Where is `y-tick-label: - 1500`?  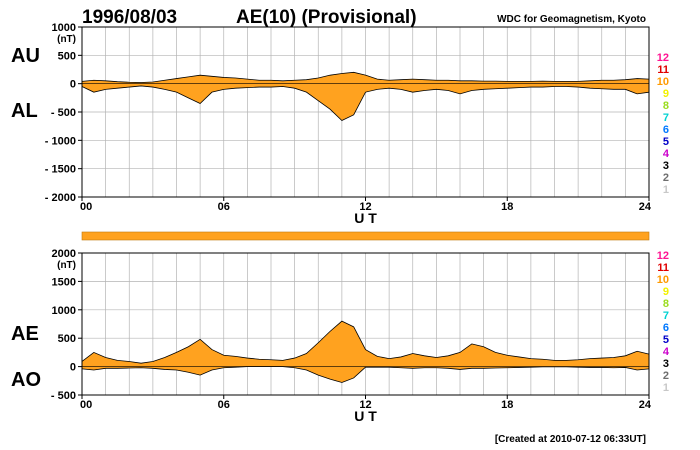 y-tick-label: - 1500 is located at coordinates (60, 170).